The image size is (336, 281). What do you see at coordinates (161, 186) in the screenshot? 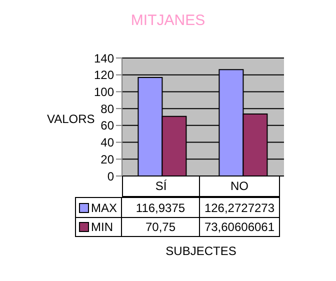
I see `x-tick-label: SÍ` at bounding box center [161, 186].